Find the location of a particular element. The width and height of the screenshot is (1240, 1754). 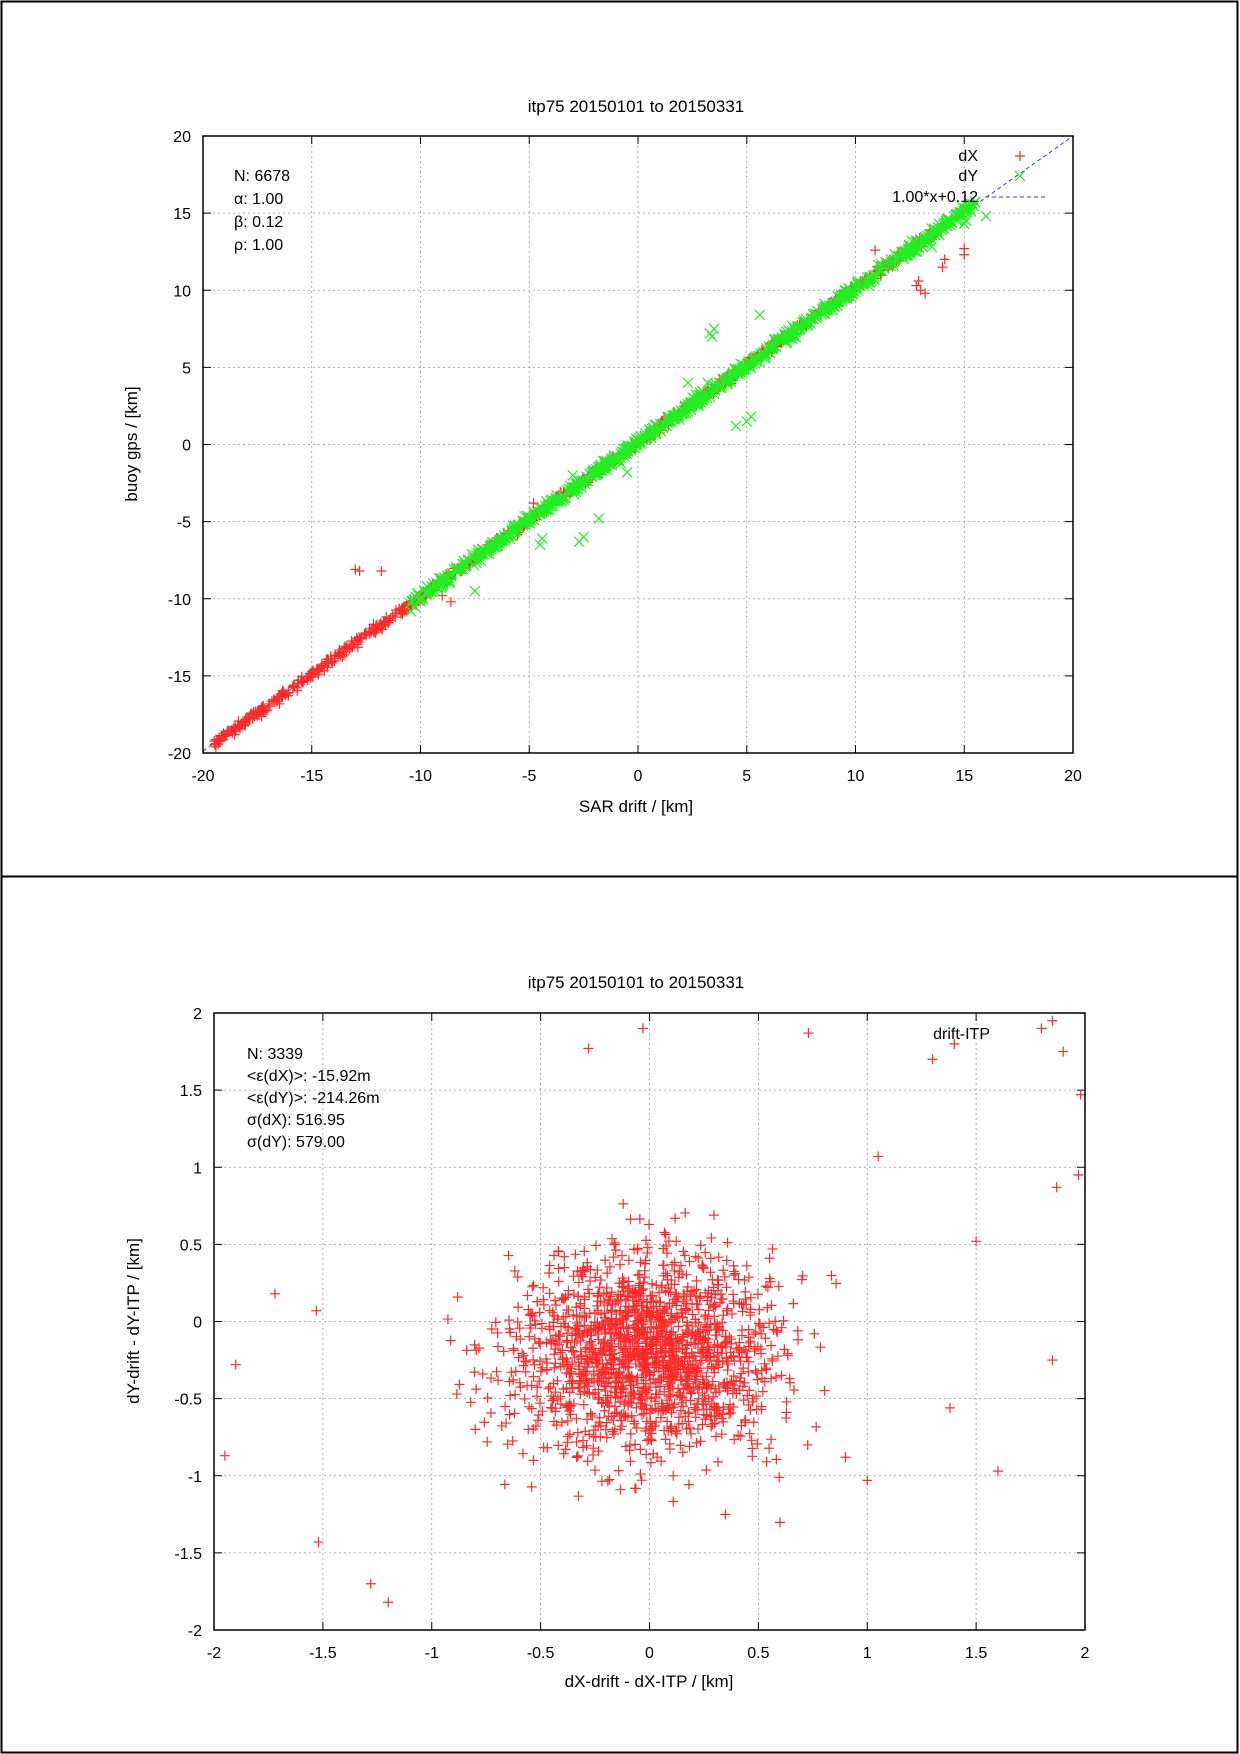

y-tick-label: 1.5 is located at coordinates (191, 1091).